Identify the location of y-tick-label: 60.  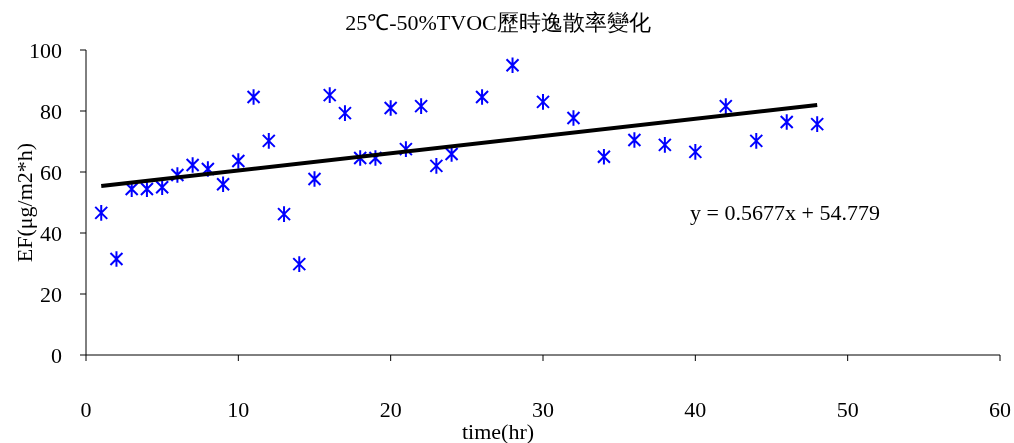
(51, 172).